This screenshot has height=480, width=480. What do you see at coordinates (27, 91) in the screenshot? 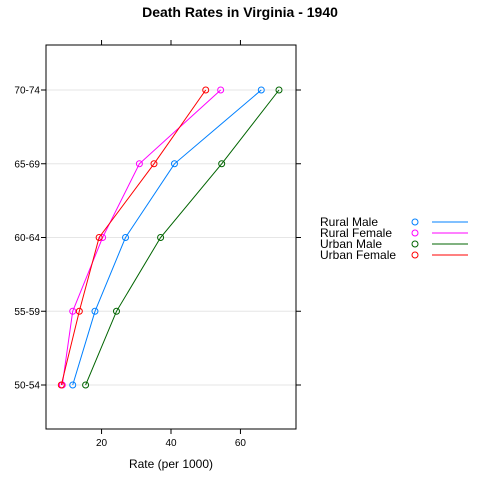
I see `y-tick-label: 70-74` at bounding box center [27, 91].